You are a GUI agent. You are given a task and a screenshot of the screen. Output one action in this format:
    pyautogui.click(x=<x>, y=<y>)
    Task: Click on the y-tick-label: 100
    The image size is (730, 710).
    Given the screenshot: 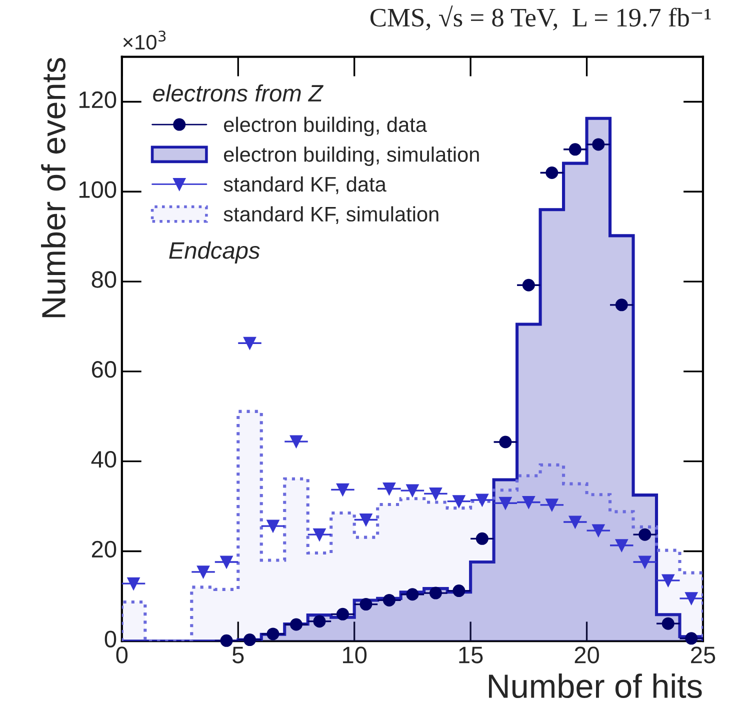 What is the action you would take?
    pyautogui.click(x=97, y=189)
    